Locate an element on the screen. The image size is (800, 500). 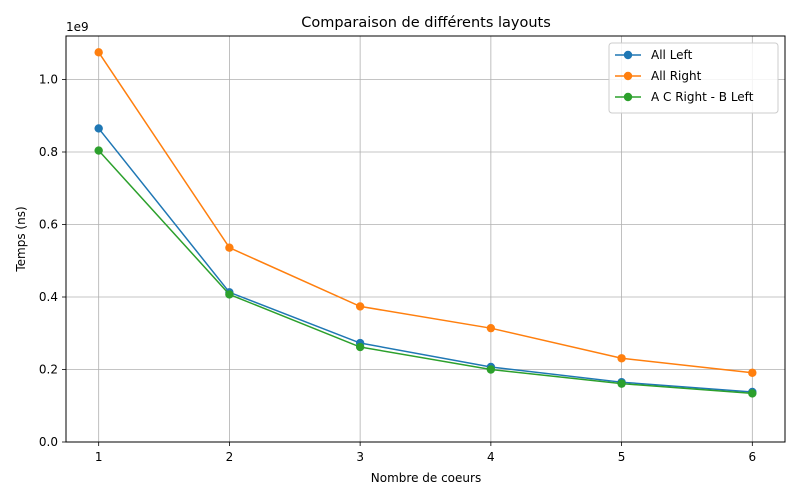
y-tick-label: 0.8 is located at coordinates (48, 152).